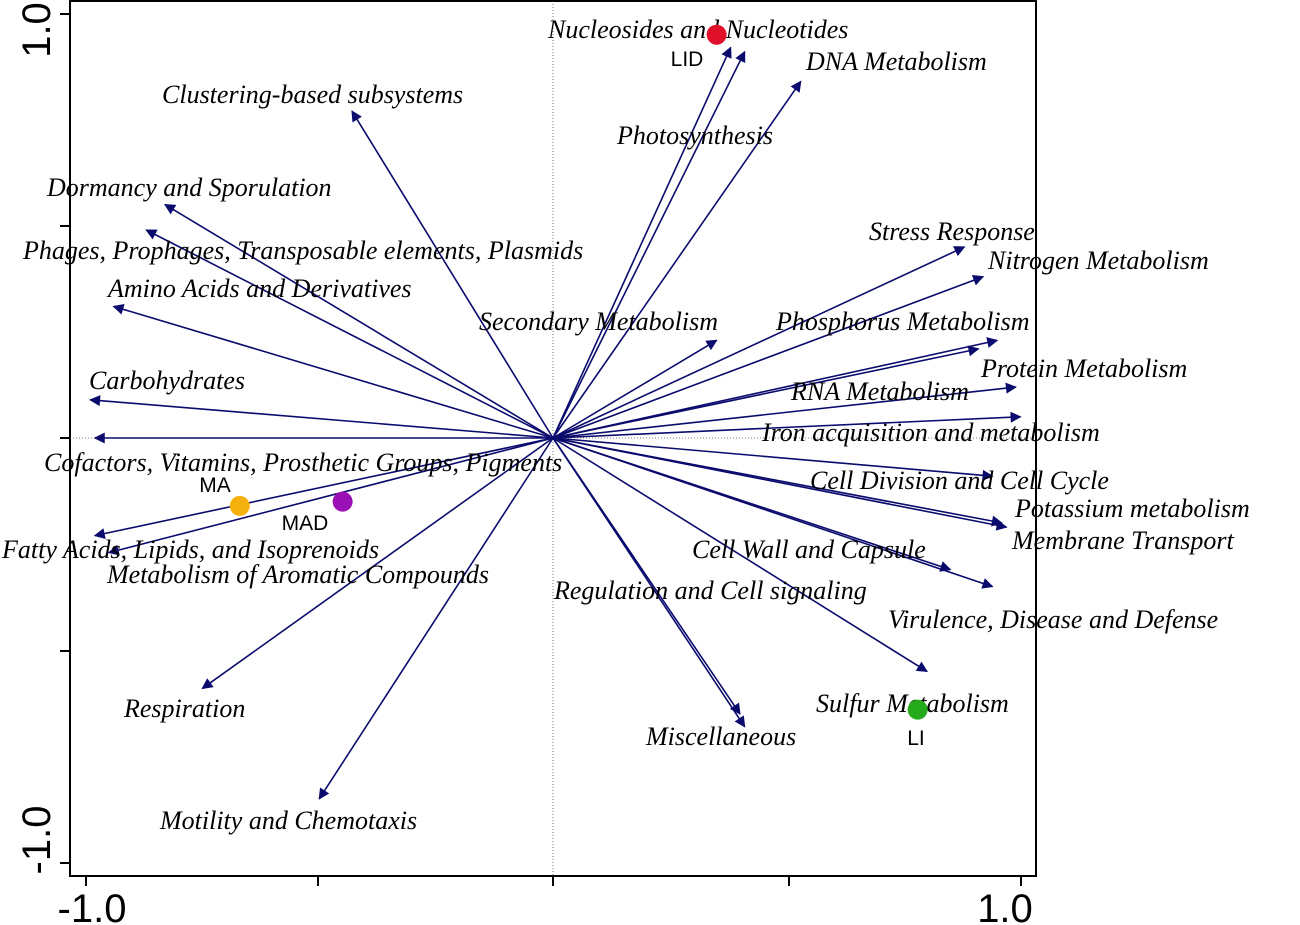 Image resolution: width=1300 pixels, height=925 pixels. I want to click on x-tick-label-max: 1.0, so click(1005, 906).